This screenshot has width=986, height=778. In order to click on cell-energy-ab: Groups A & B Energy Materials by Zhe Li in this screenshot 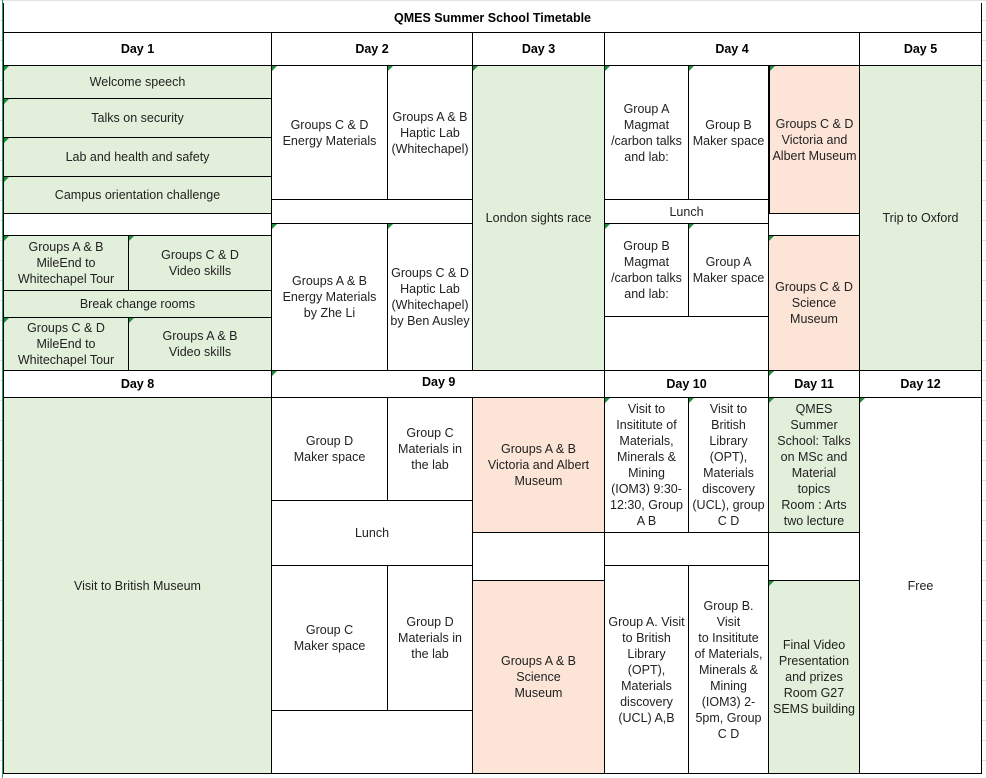, I will do `click(329, 297)`.